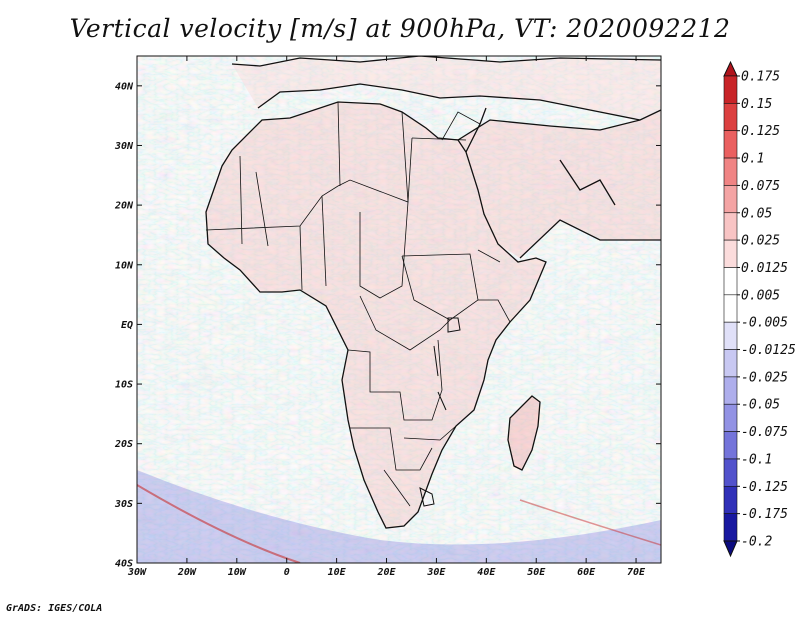 This screenshot has width=800, height=618. What do you see at coordinates (124, 206) in the screenshot?
I see `lat-label: 20N` at bounding box center [124, 206].